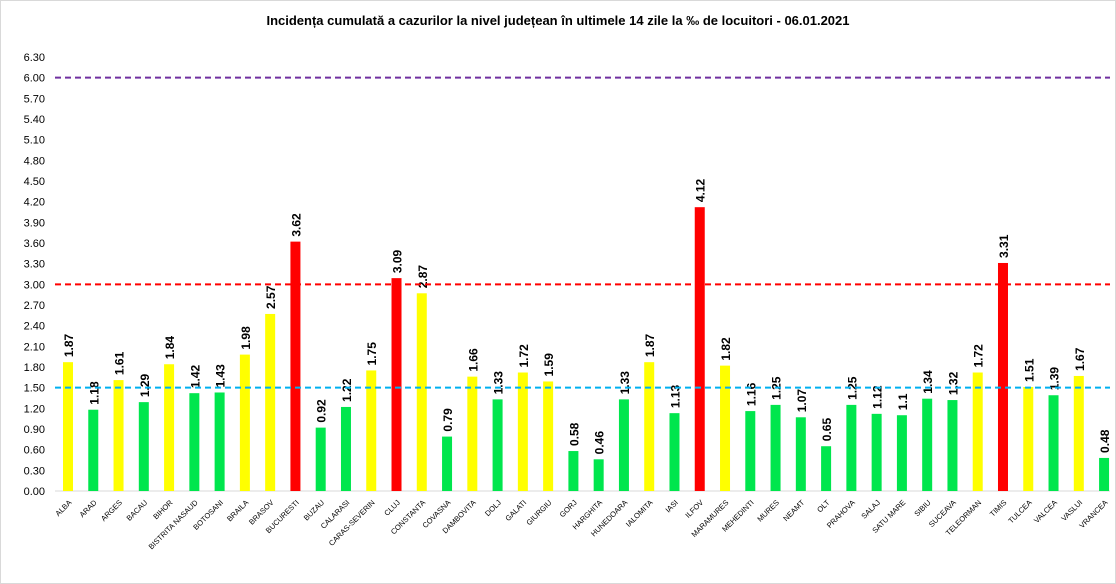  I want to click on bar-botosani, so click(219, 441).